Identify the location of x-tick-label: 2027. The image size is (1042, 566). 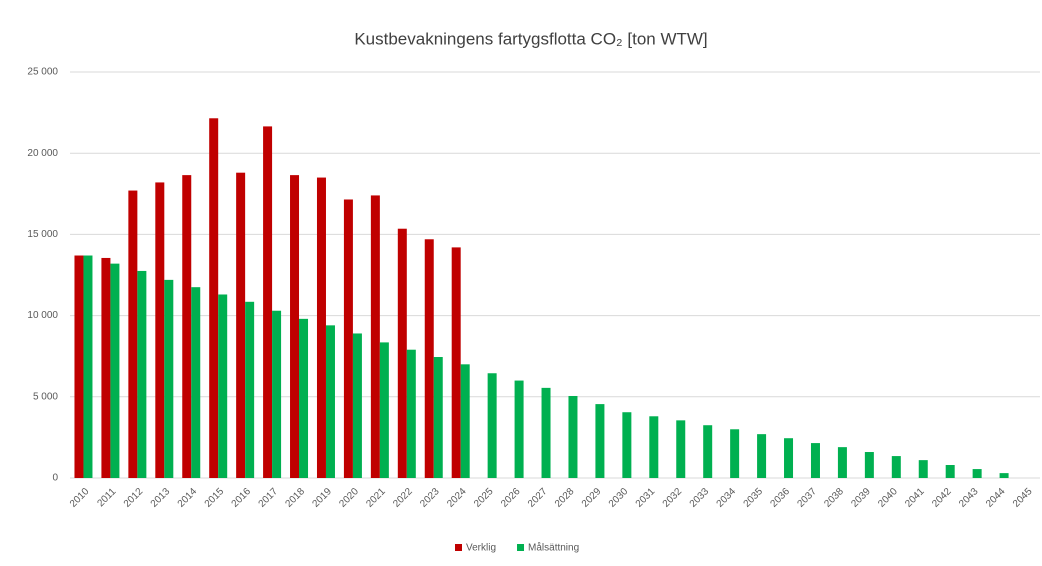
(538, 498).